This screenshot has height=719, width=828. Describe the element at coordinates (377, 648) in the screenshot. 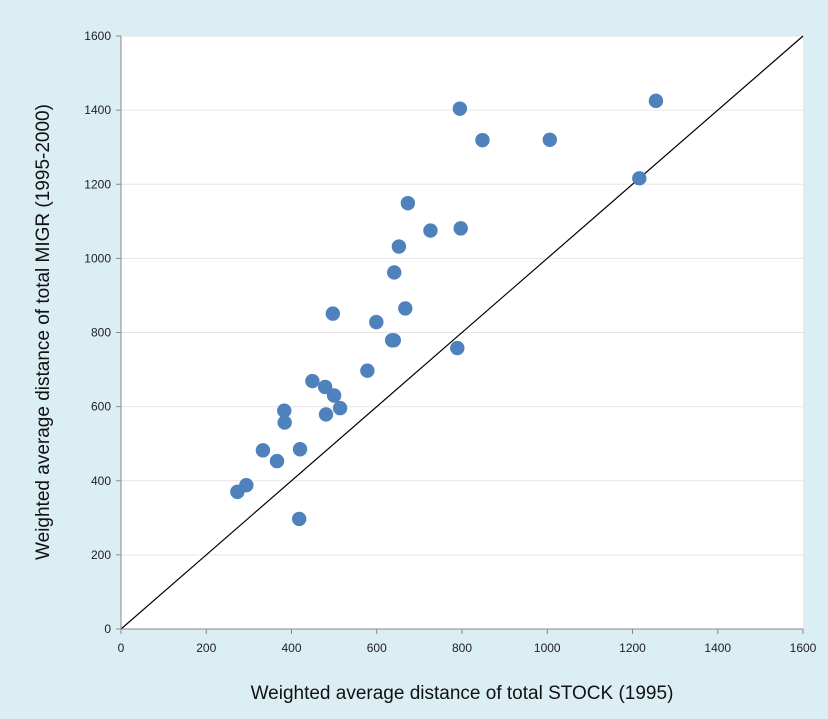

I see `x-tick-label: 600` at that location.